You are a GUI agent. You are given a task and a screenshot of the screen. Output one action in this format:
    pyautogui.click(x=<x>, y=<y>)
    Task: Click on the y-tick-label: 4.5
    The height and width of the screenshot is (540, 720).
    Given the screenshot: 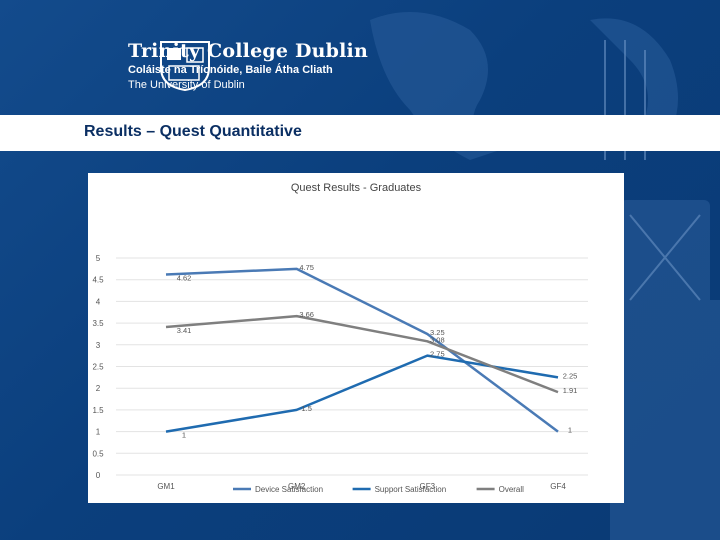 What is the action you would take?
    pyautogui.click(x=98, y=280)
    